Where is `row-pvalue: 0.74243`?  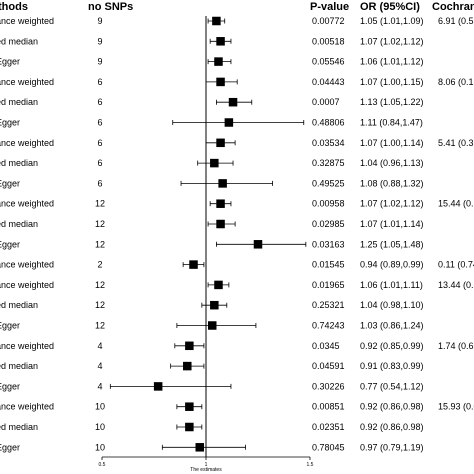 row-pvalue: 0.74243 is located at coordinates (328, 326).